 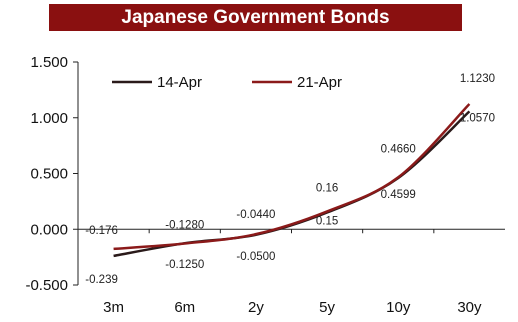 I want to click on data-label: 0.4599, so click(x=398, y=195).